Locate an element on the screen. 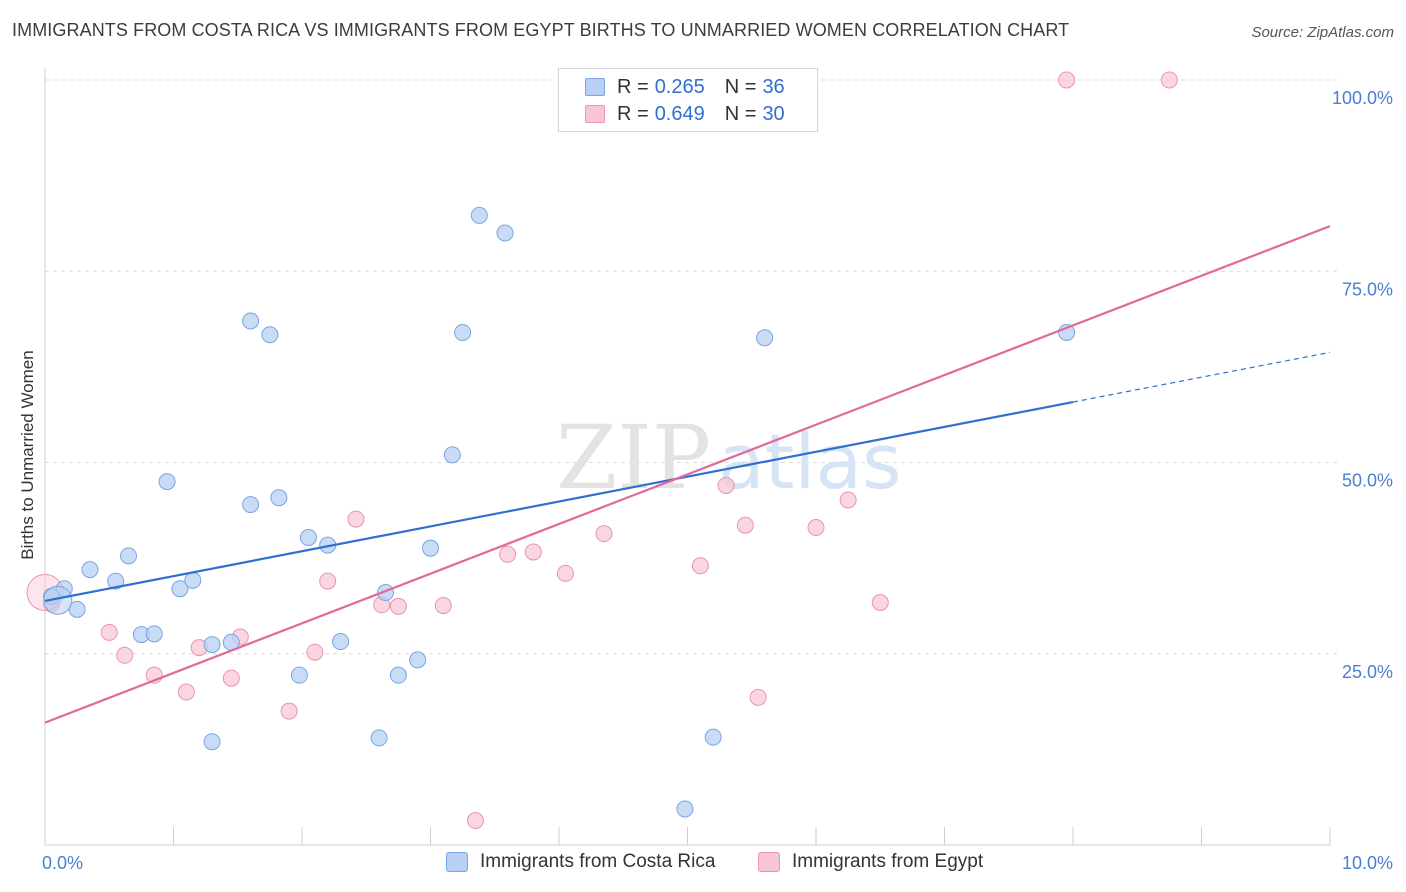  legend-item-egypt: Immigrants from Egypt is located at coordinates (870, 862).